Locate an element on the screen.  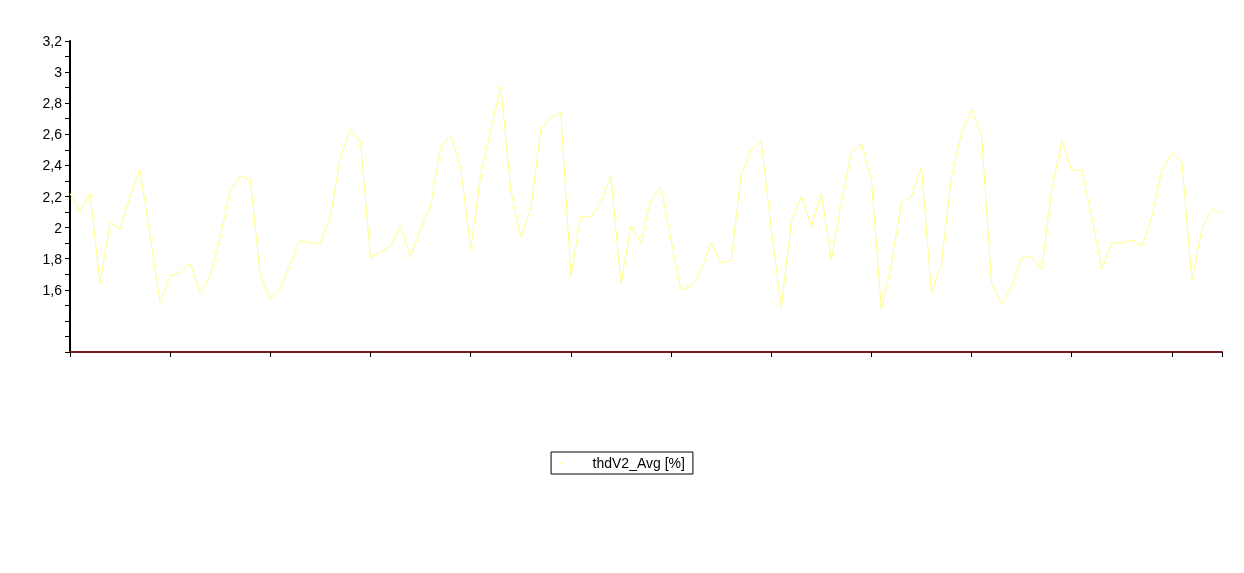
y-tick-label: 3 is located at coordinates (58, 72).